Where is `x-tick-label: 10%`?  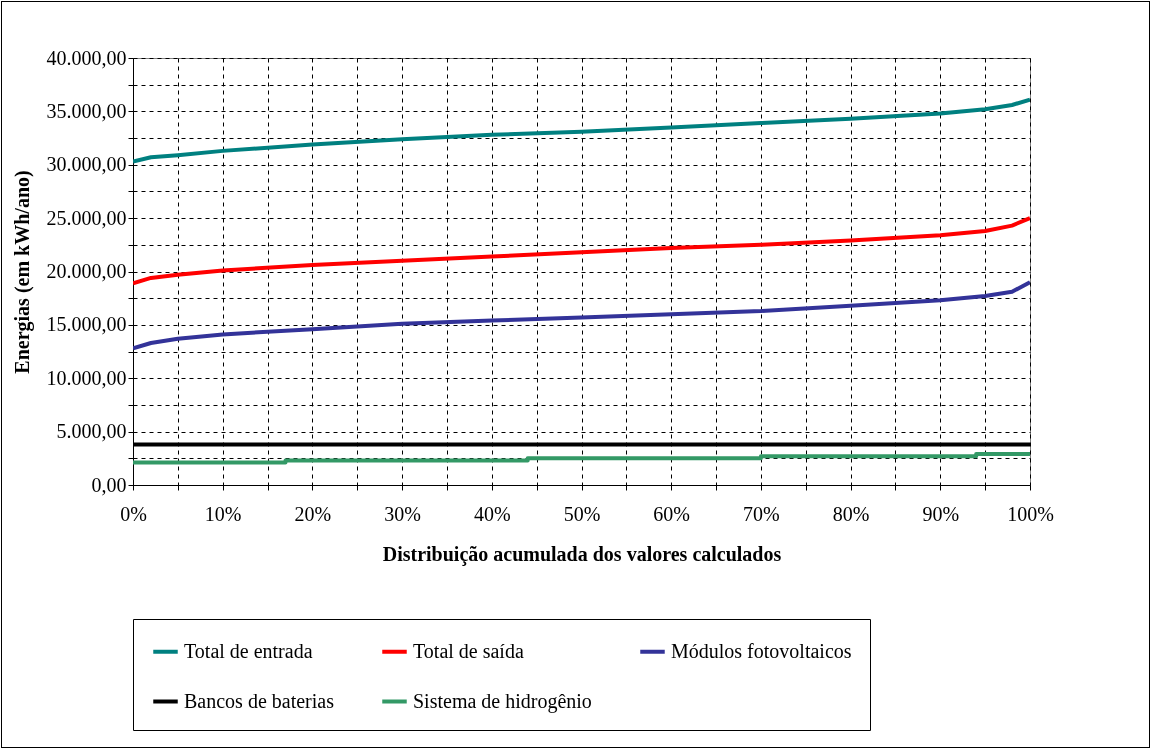 x-tick-label: 10% is located at coordinates (223, 513).